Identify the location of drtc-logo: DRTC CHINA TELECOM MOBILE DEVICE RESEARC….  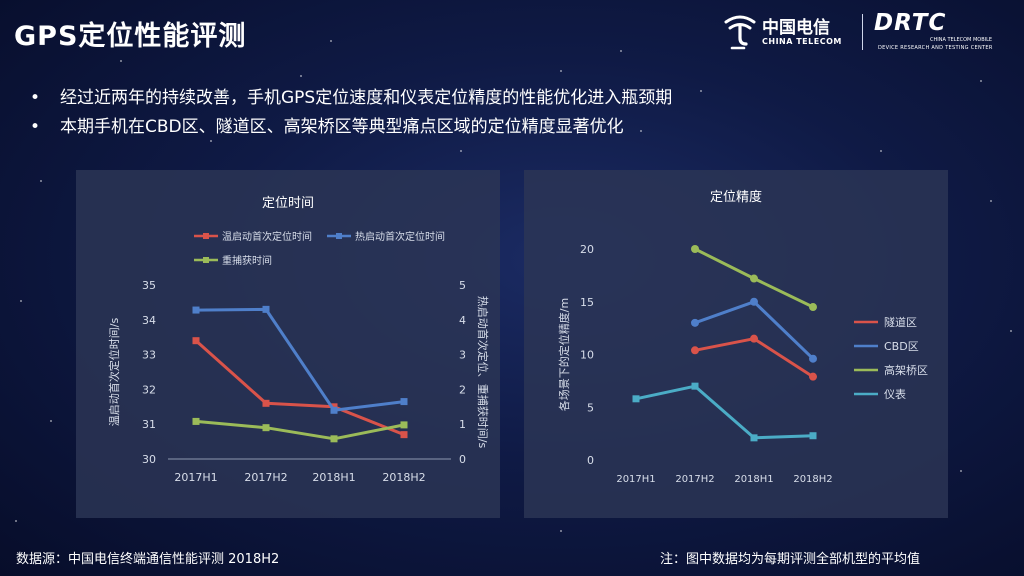
(944, 31).